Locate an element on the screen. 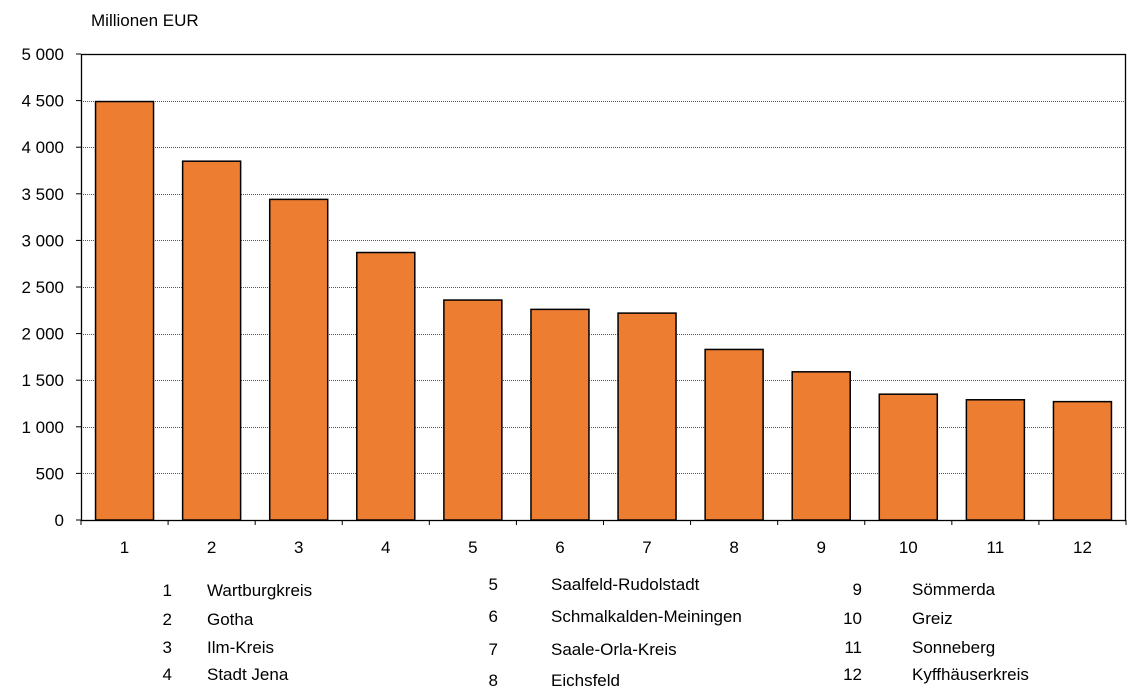 The image size is (1129, 691). y-tick-label: 1 000 is located at coordinates (42, 427).